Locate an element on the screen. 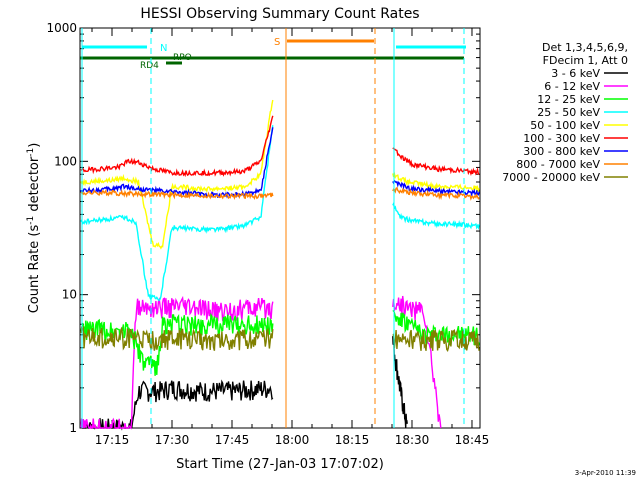 This screenshot has height=480, width=640. x-tick-label: 17:45 is located at coordinates (232, 440).